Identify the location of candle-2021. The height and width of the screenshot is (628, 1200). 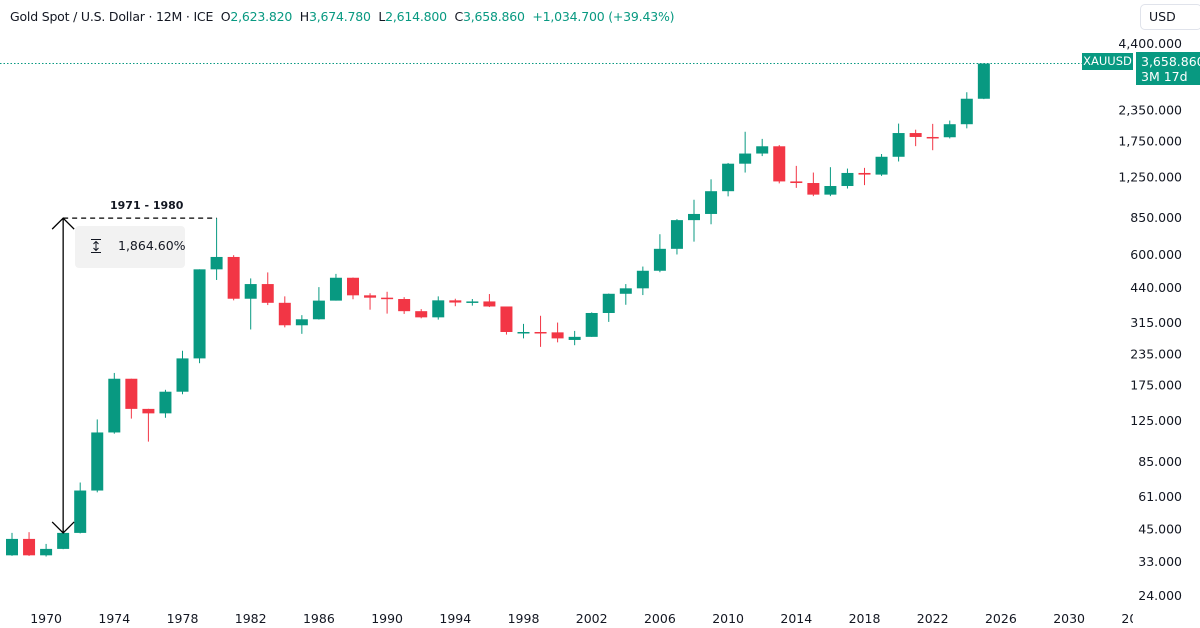
(915, 138).